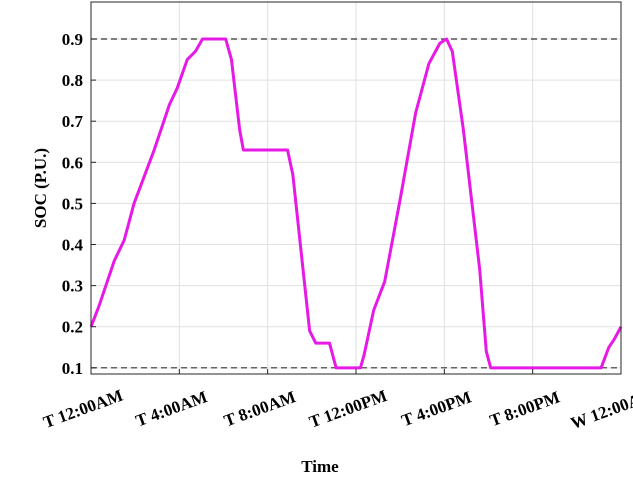 The image size is (633, 482). Describe the element at coordinates (72, 286) in the screenshot. I see `y-tick-label: 0.3` at that location.